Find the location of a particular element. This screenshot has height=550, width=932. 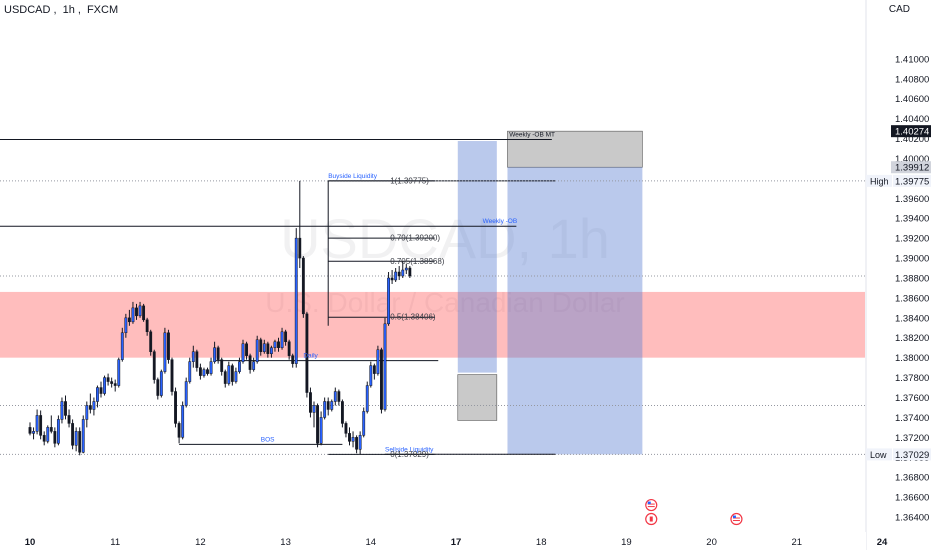

price-tick-label: 1.36400 is located at coordinates (912, 518).